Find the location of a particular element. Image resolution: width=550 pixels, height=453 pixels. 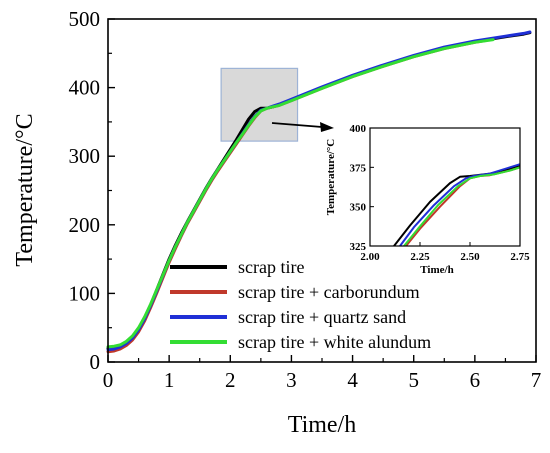

y-tick-label-0: 0 is located at coordinates (95, 362).